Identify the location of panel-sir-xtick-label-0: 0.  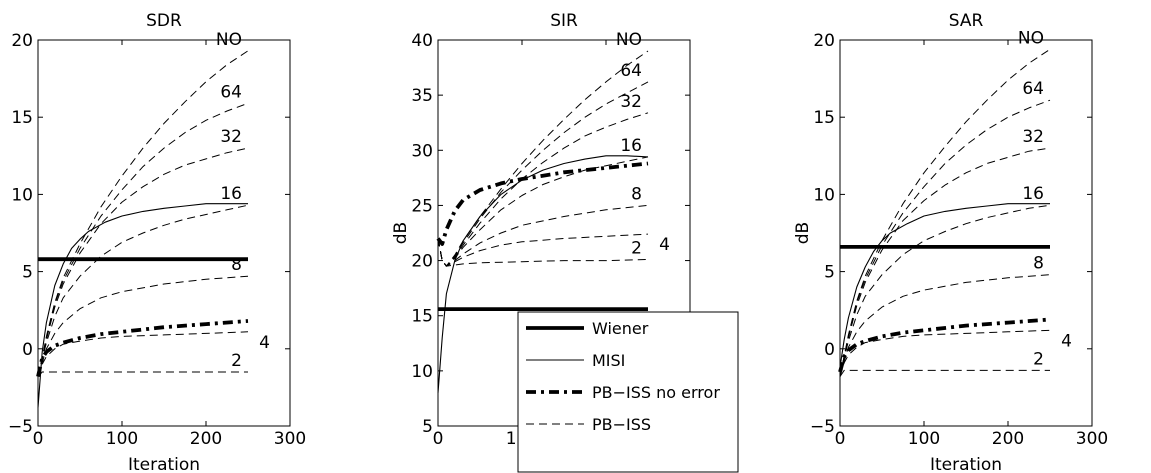
(438, 439).